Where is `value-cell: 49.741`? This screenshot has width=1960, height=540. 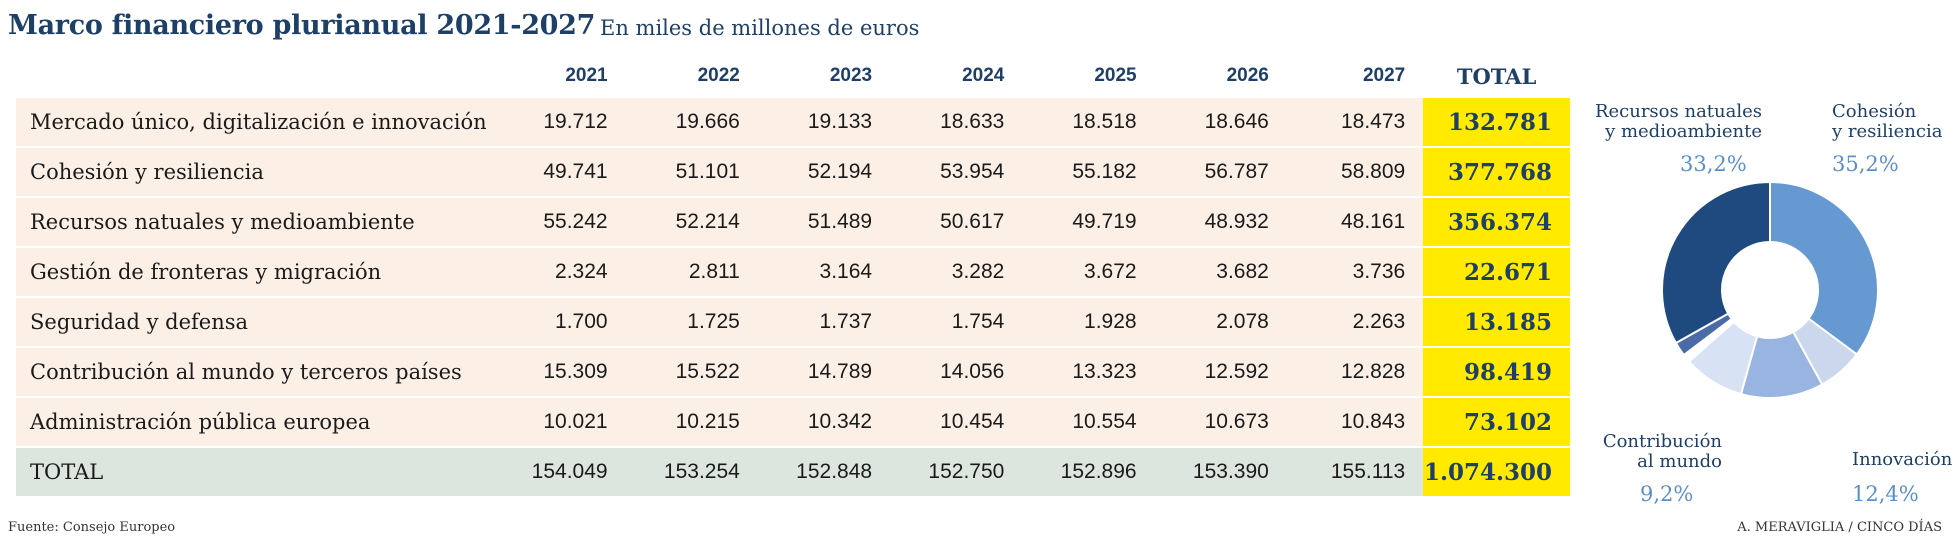
value-cell: 49.741 is located at coordinates (558, 172).